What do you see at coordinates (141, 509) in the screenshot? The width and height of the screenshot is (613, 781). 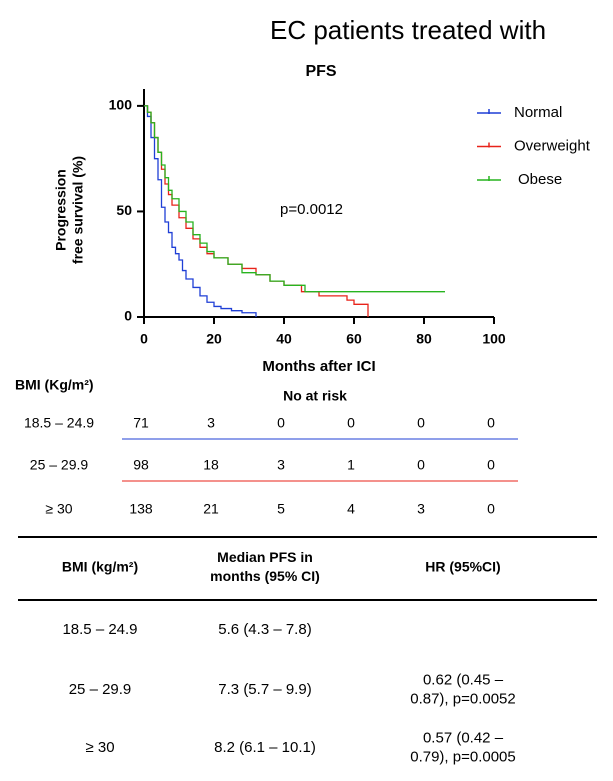 I see `risk-count: 138` at bounding box center [141, 509].